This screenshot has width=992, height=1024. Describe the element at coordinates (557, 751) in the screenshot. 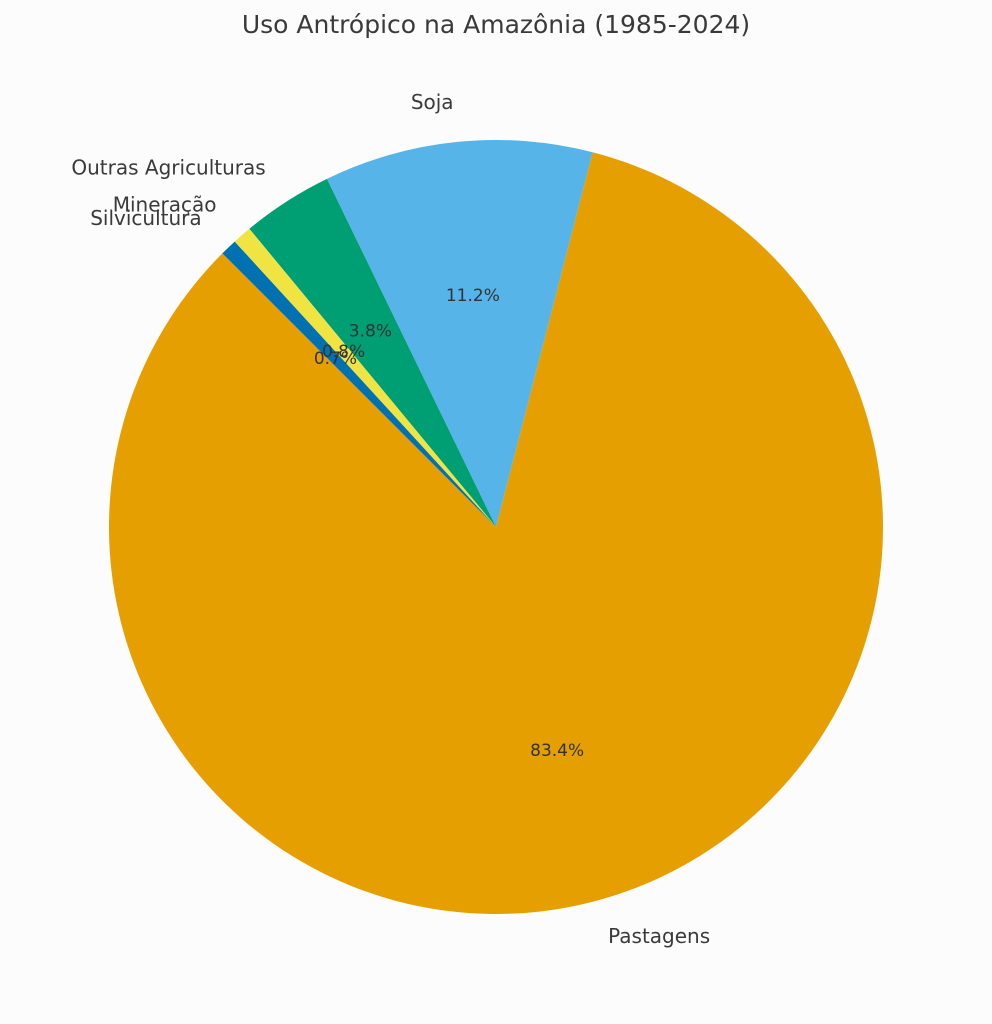

I see `value-label-pastagens: 83.4%` at that location.